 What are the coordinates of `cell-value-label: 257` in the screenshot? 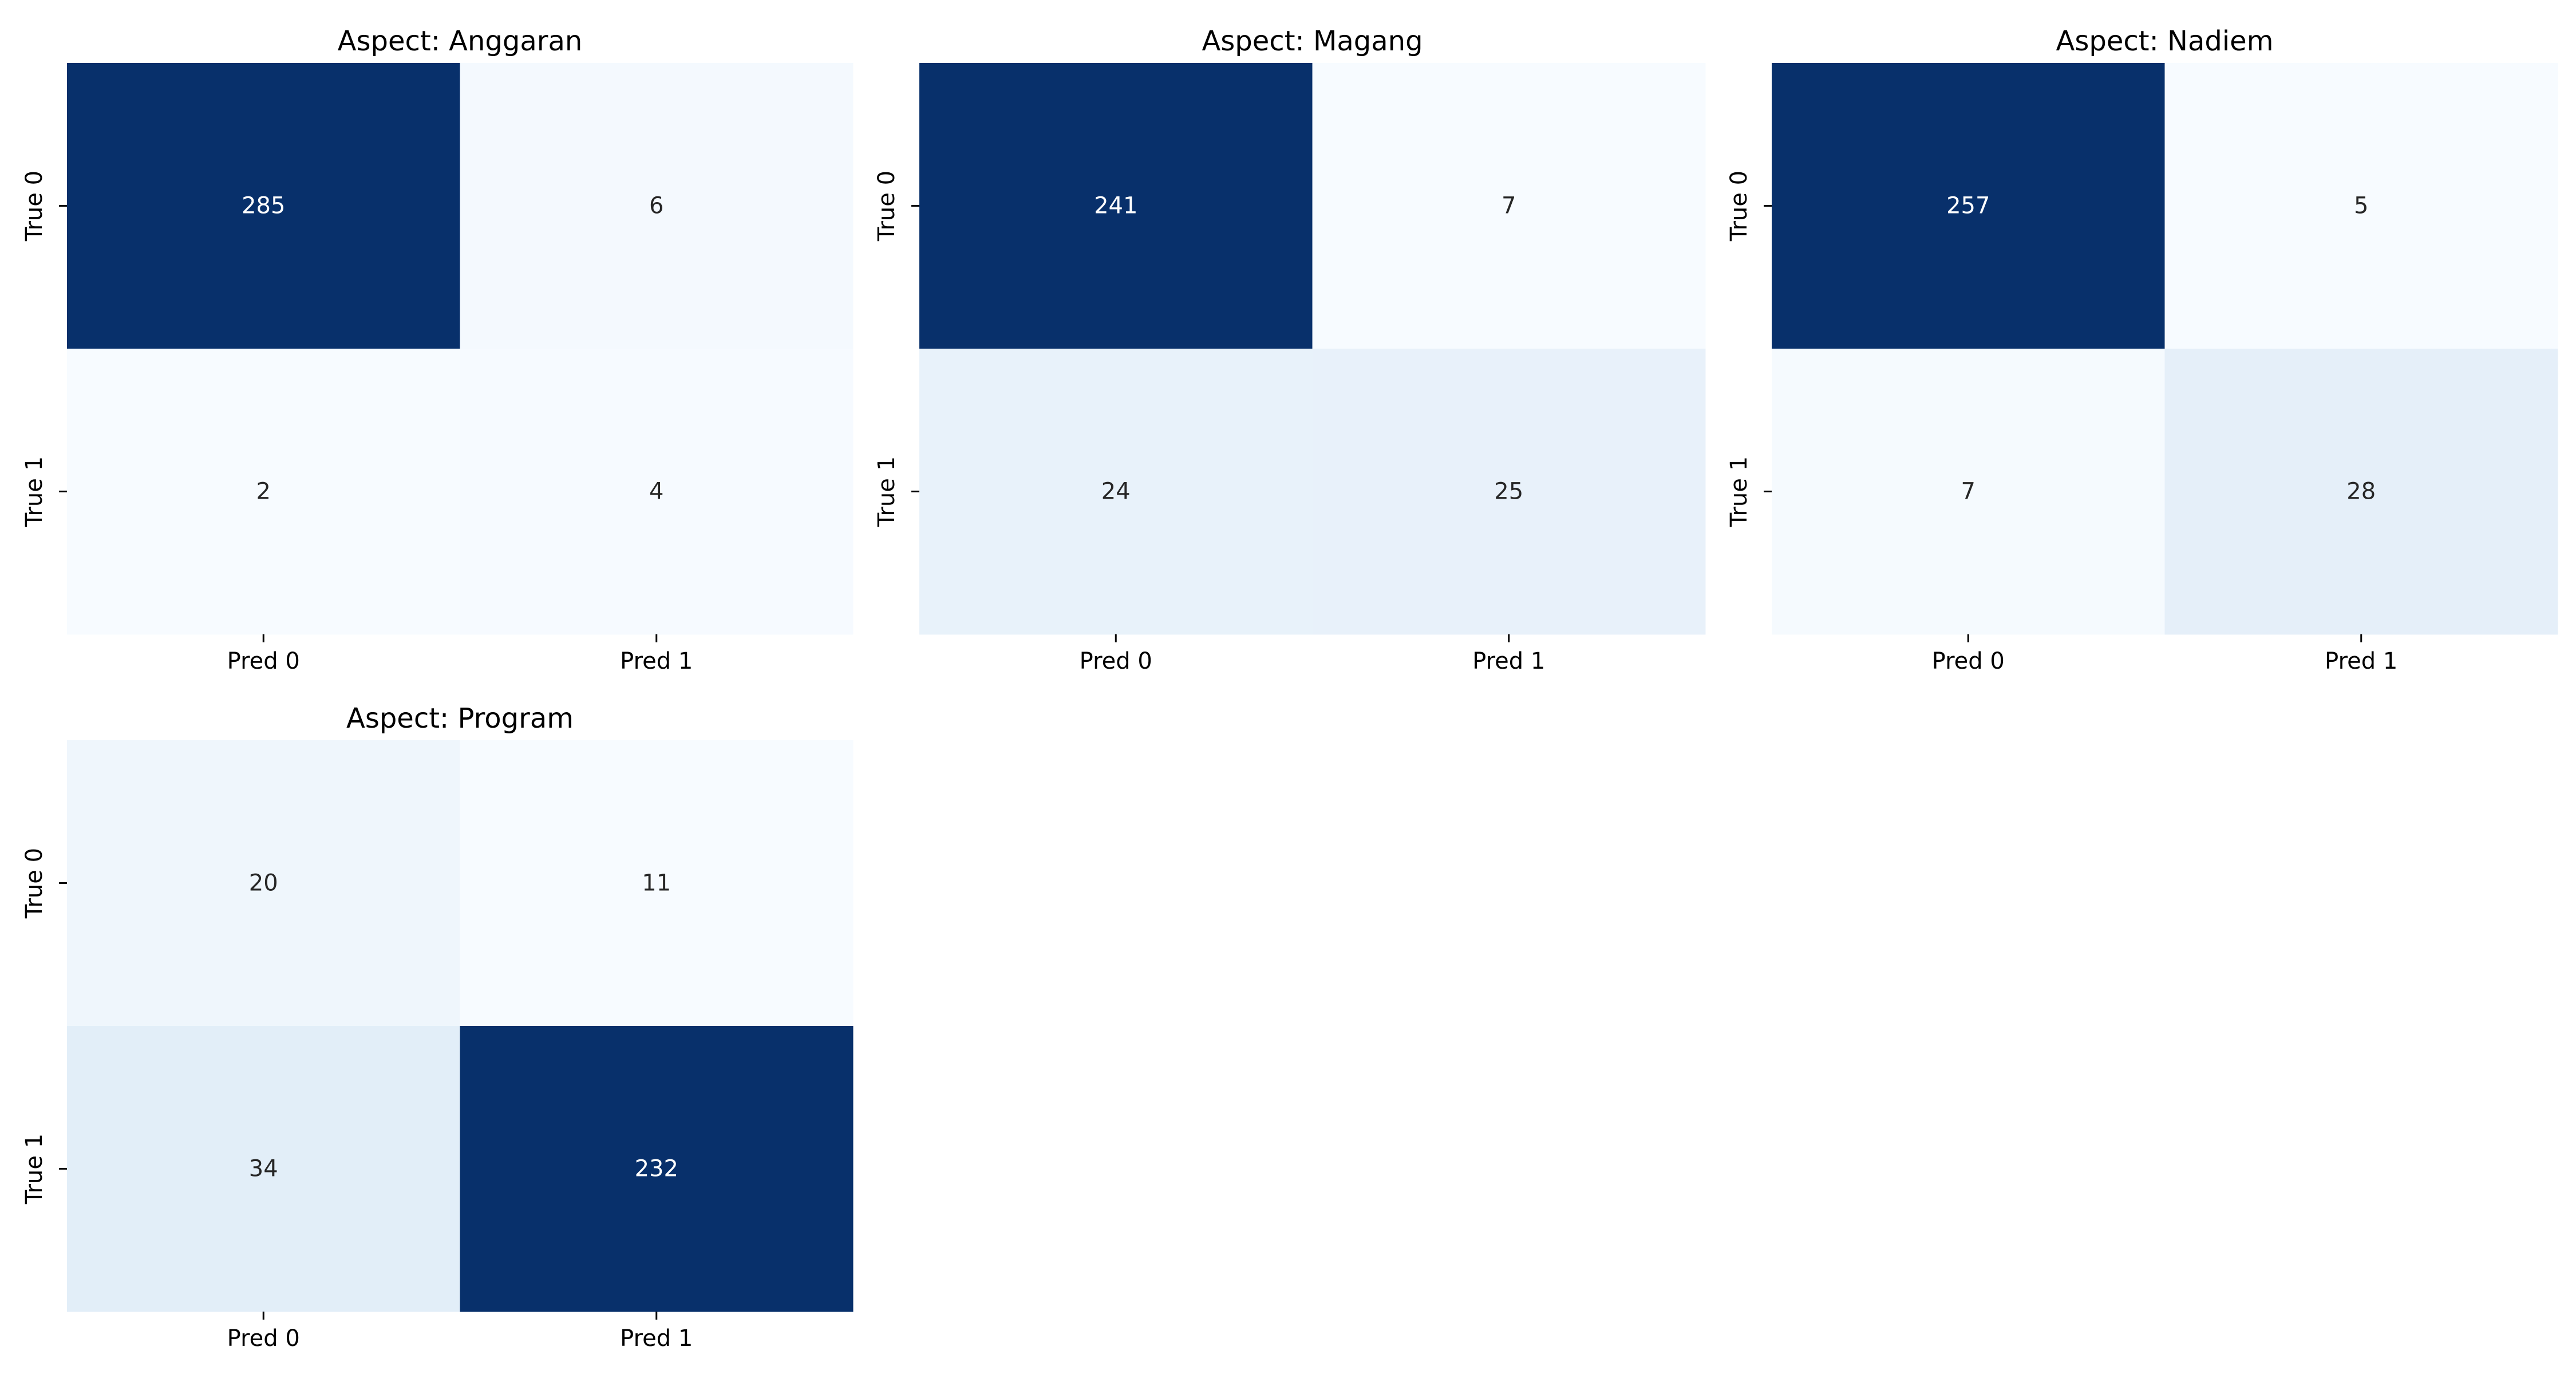 It's located at (1968, 206).